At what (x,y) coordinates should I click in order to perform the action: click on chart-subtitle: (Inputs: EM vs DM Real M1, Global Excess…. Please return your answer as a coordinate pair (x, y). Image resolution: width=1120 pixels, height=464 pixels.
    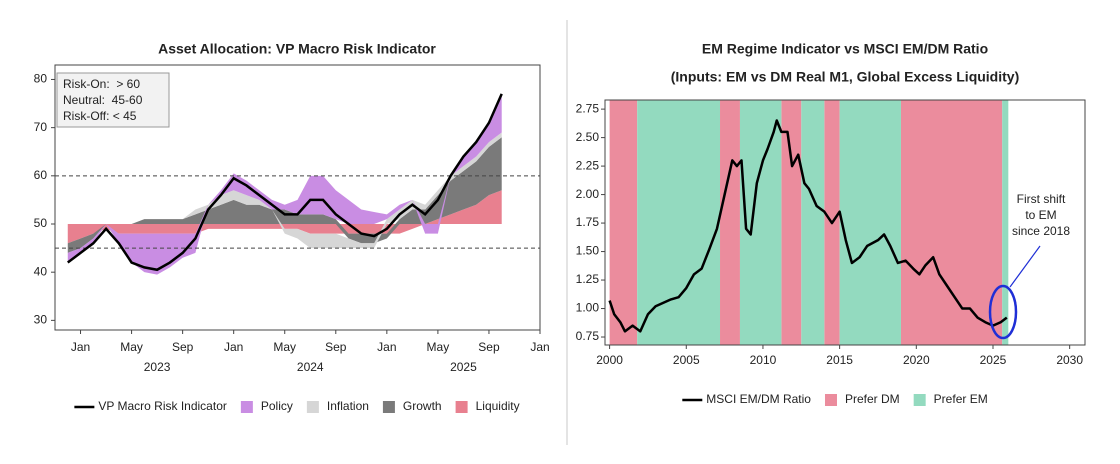
    Looking at the image, I should click on (845, 77).